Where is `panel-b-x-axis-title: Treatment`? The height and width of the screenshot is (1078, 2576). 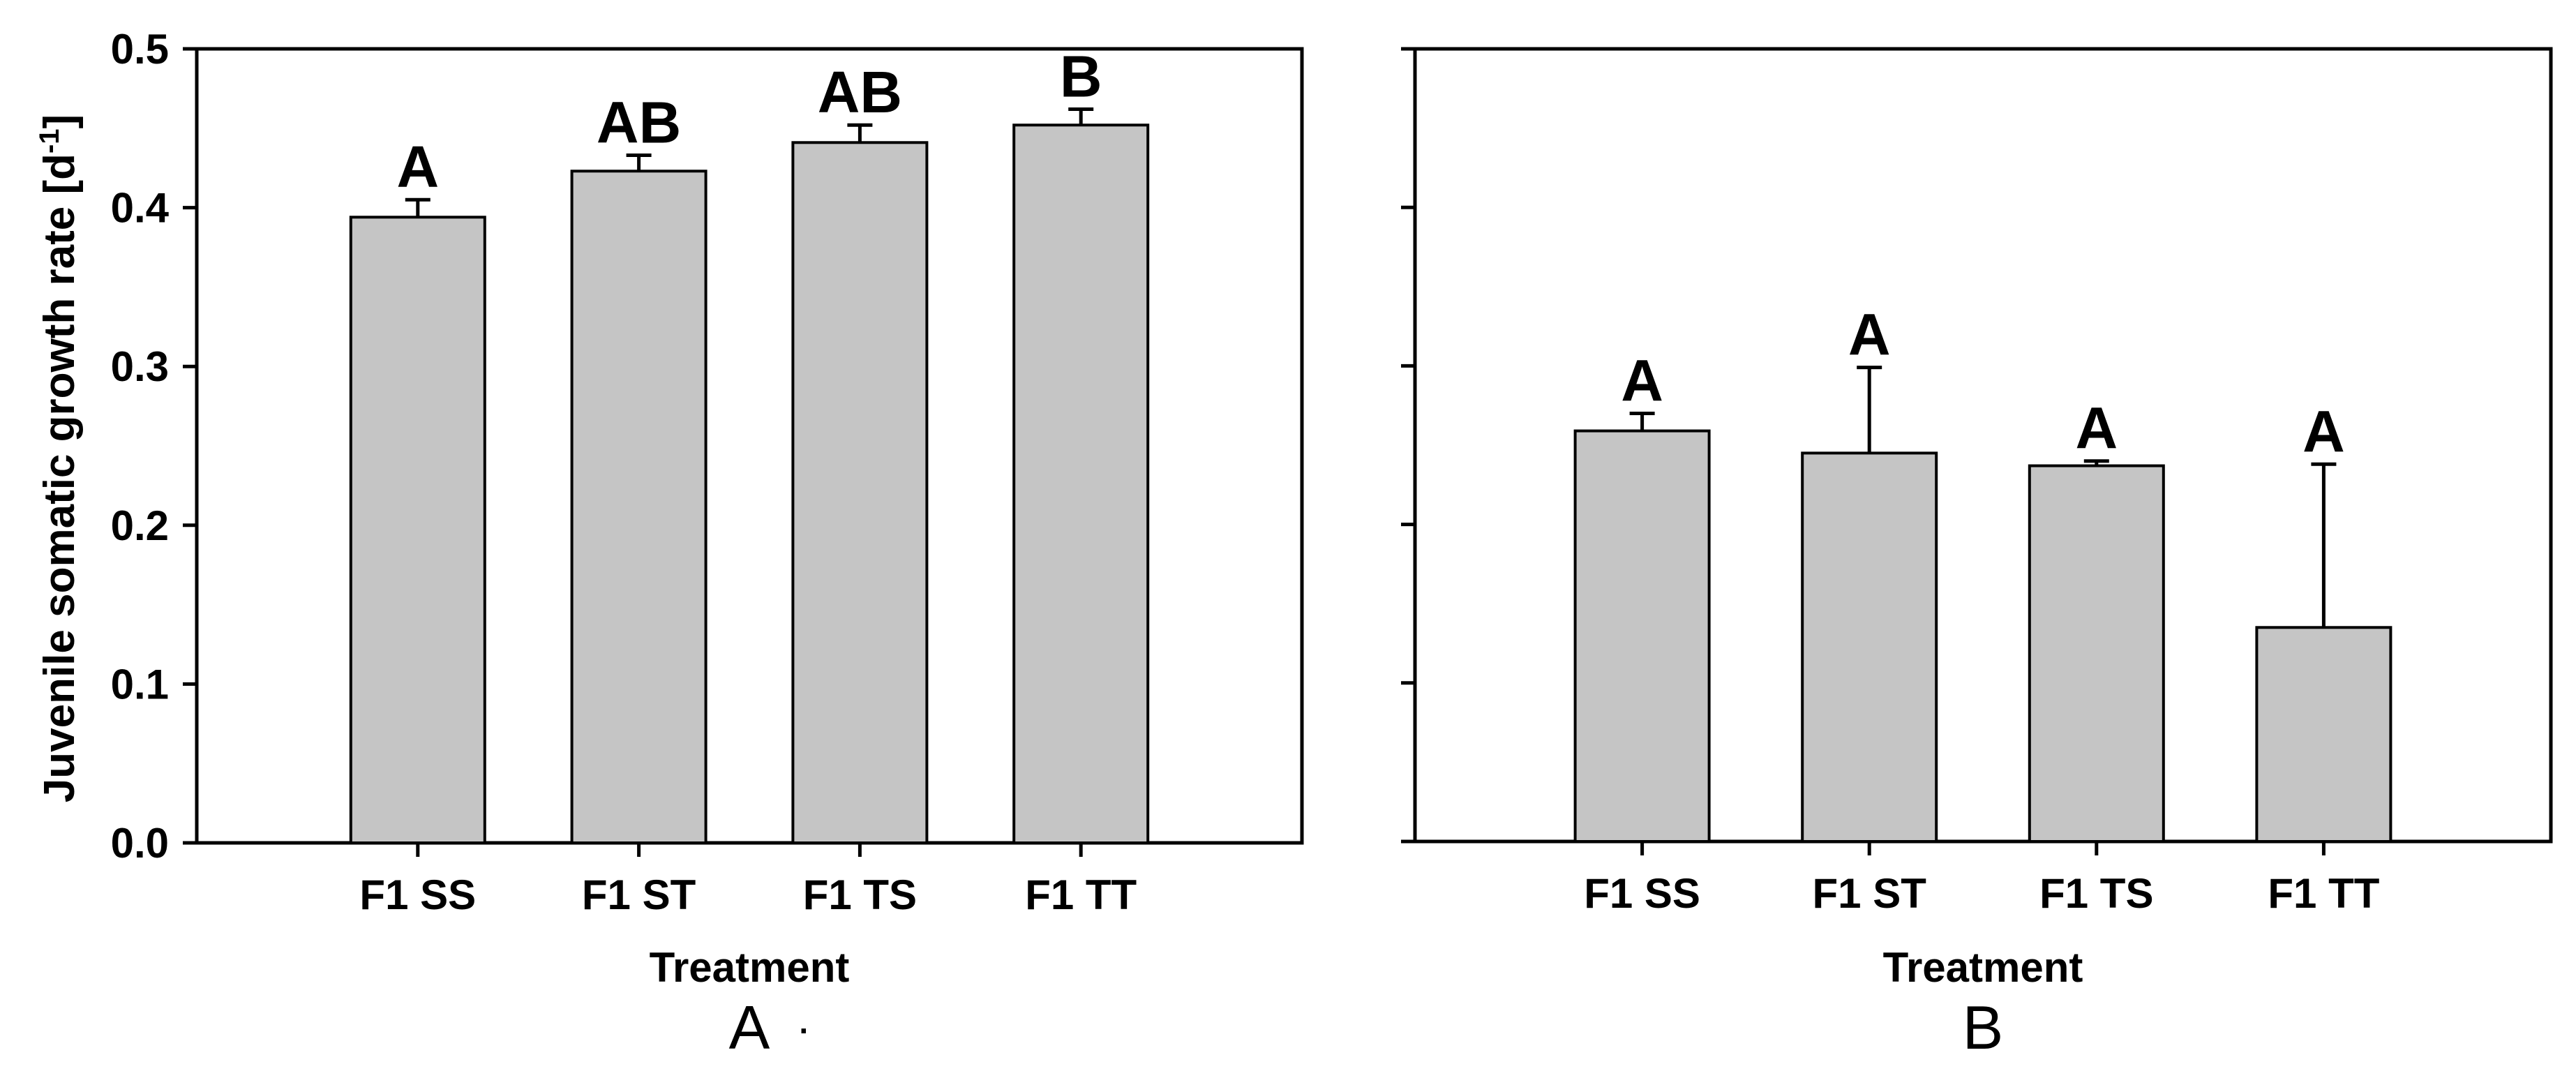 panel-b-x-axis-title: Treatment is located at coordinates (1983, 967).